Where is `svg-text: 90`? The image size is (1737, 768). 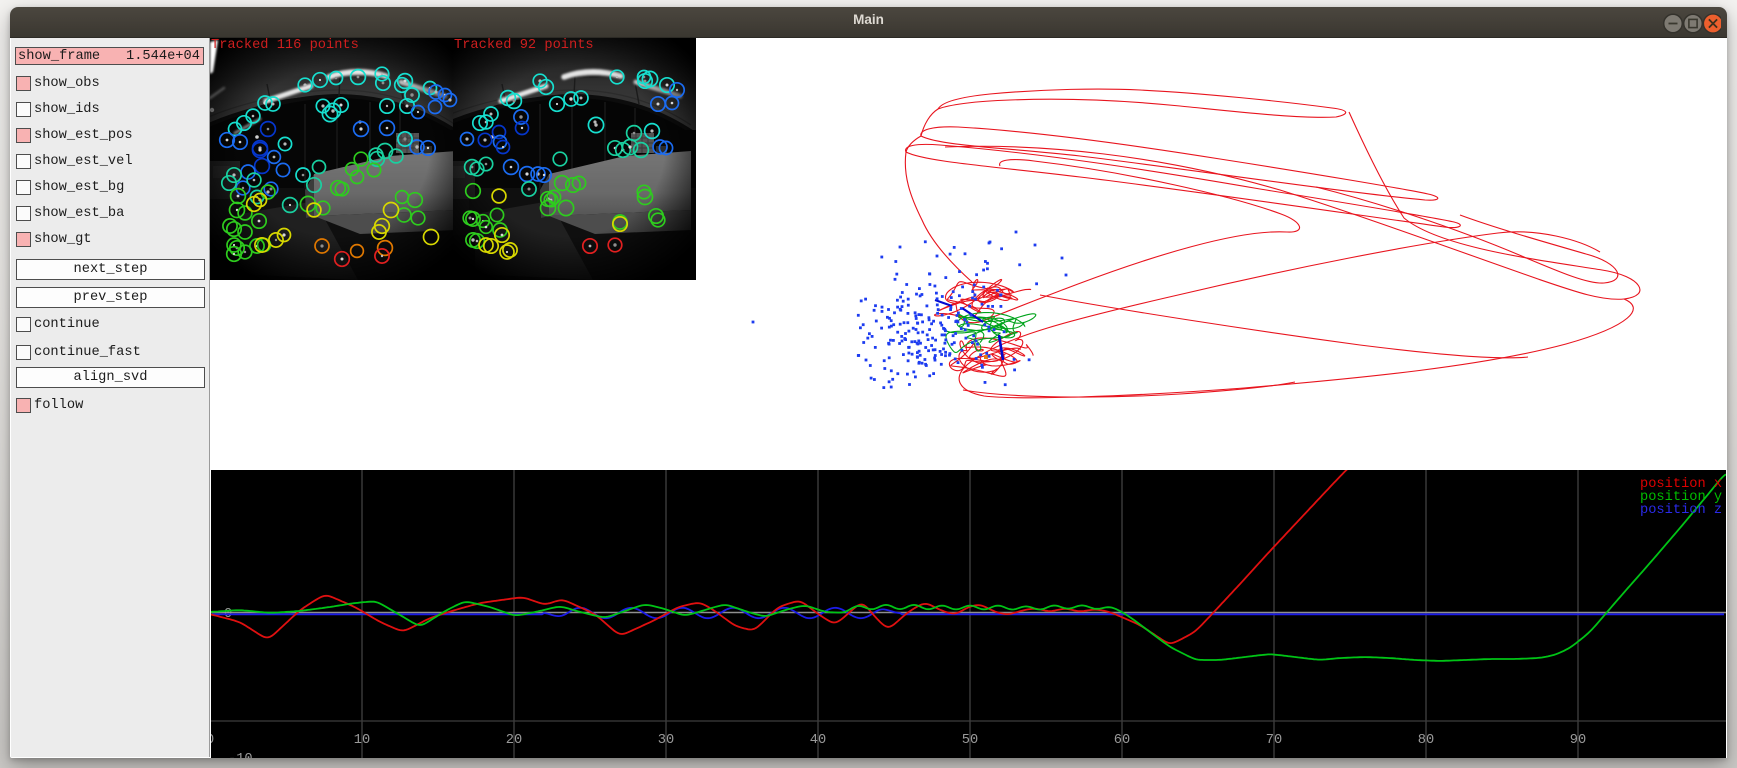 svg-text: 90 is located at coordinates (1578, 740).